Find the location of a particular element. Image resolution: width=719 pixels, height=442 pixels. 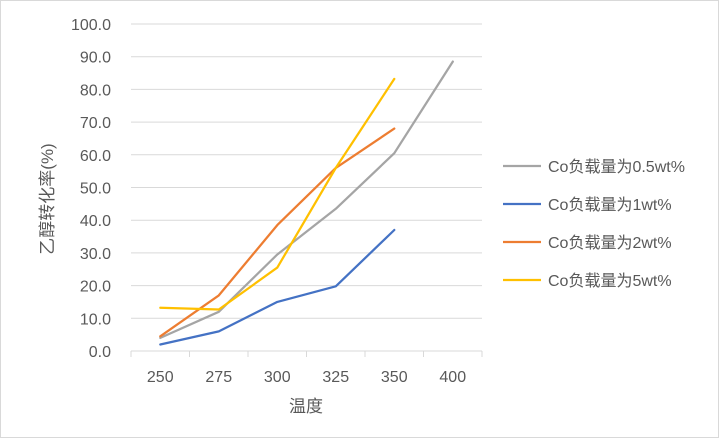

y-tick-label: 60.0 is located at coordinates (95, 156).